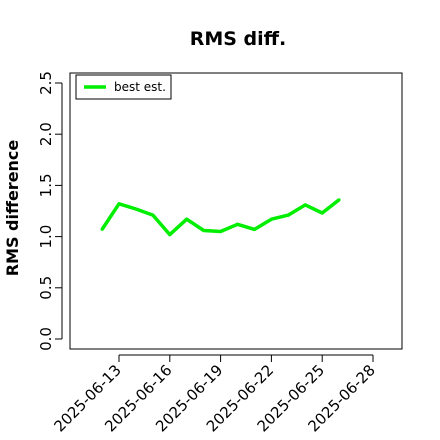  What do you see at coordinates (46, 83) in the screenshot?
I see `y-tick-label: 2.5` at bounding box center [46, 83].